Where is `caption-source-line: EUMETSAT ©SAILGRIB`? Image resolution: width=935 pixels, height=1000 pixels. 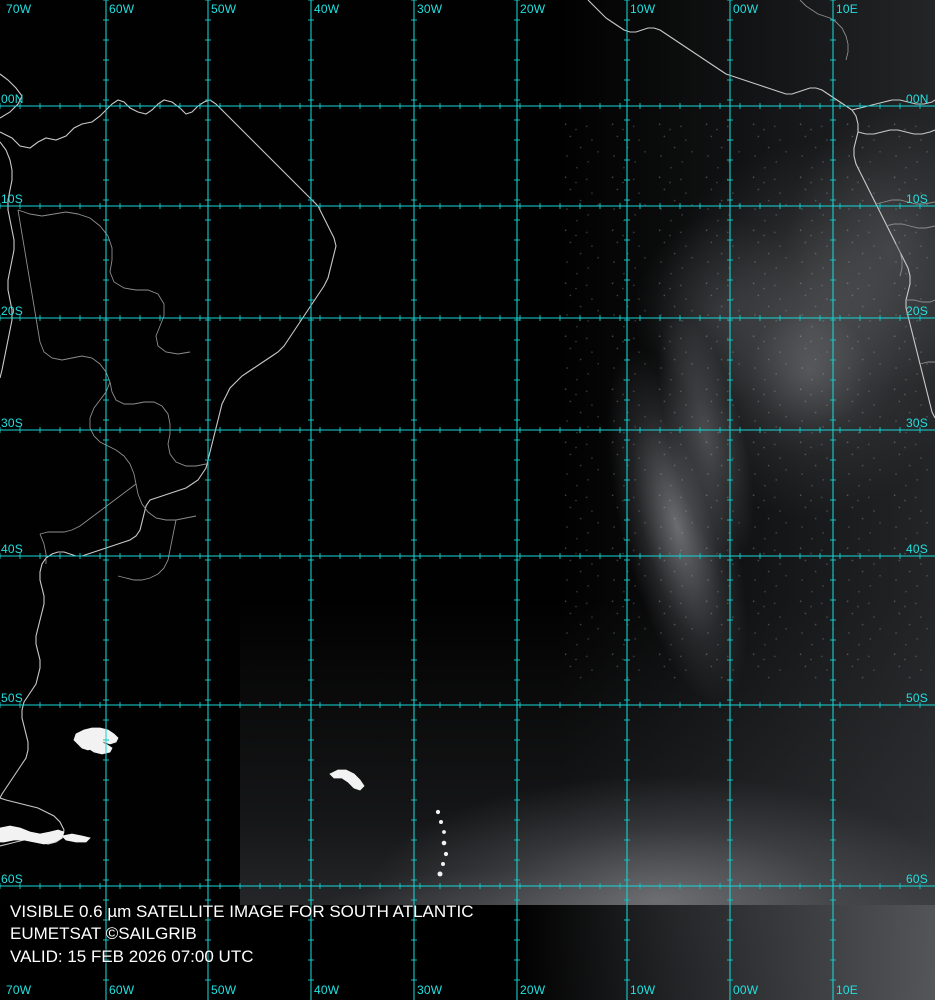
caption-source-line: EUMETSAT ©SAILGRIB is located at coordinates (103, 934).